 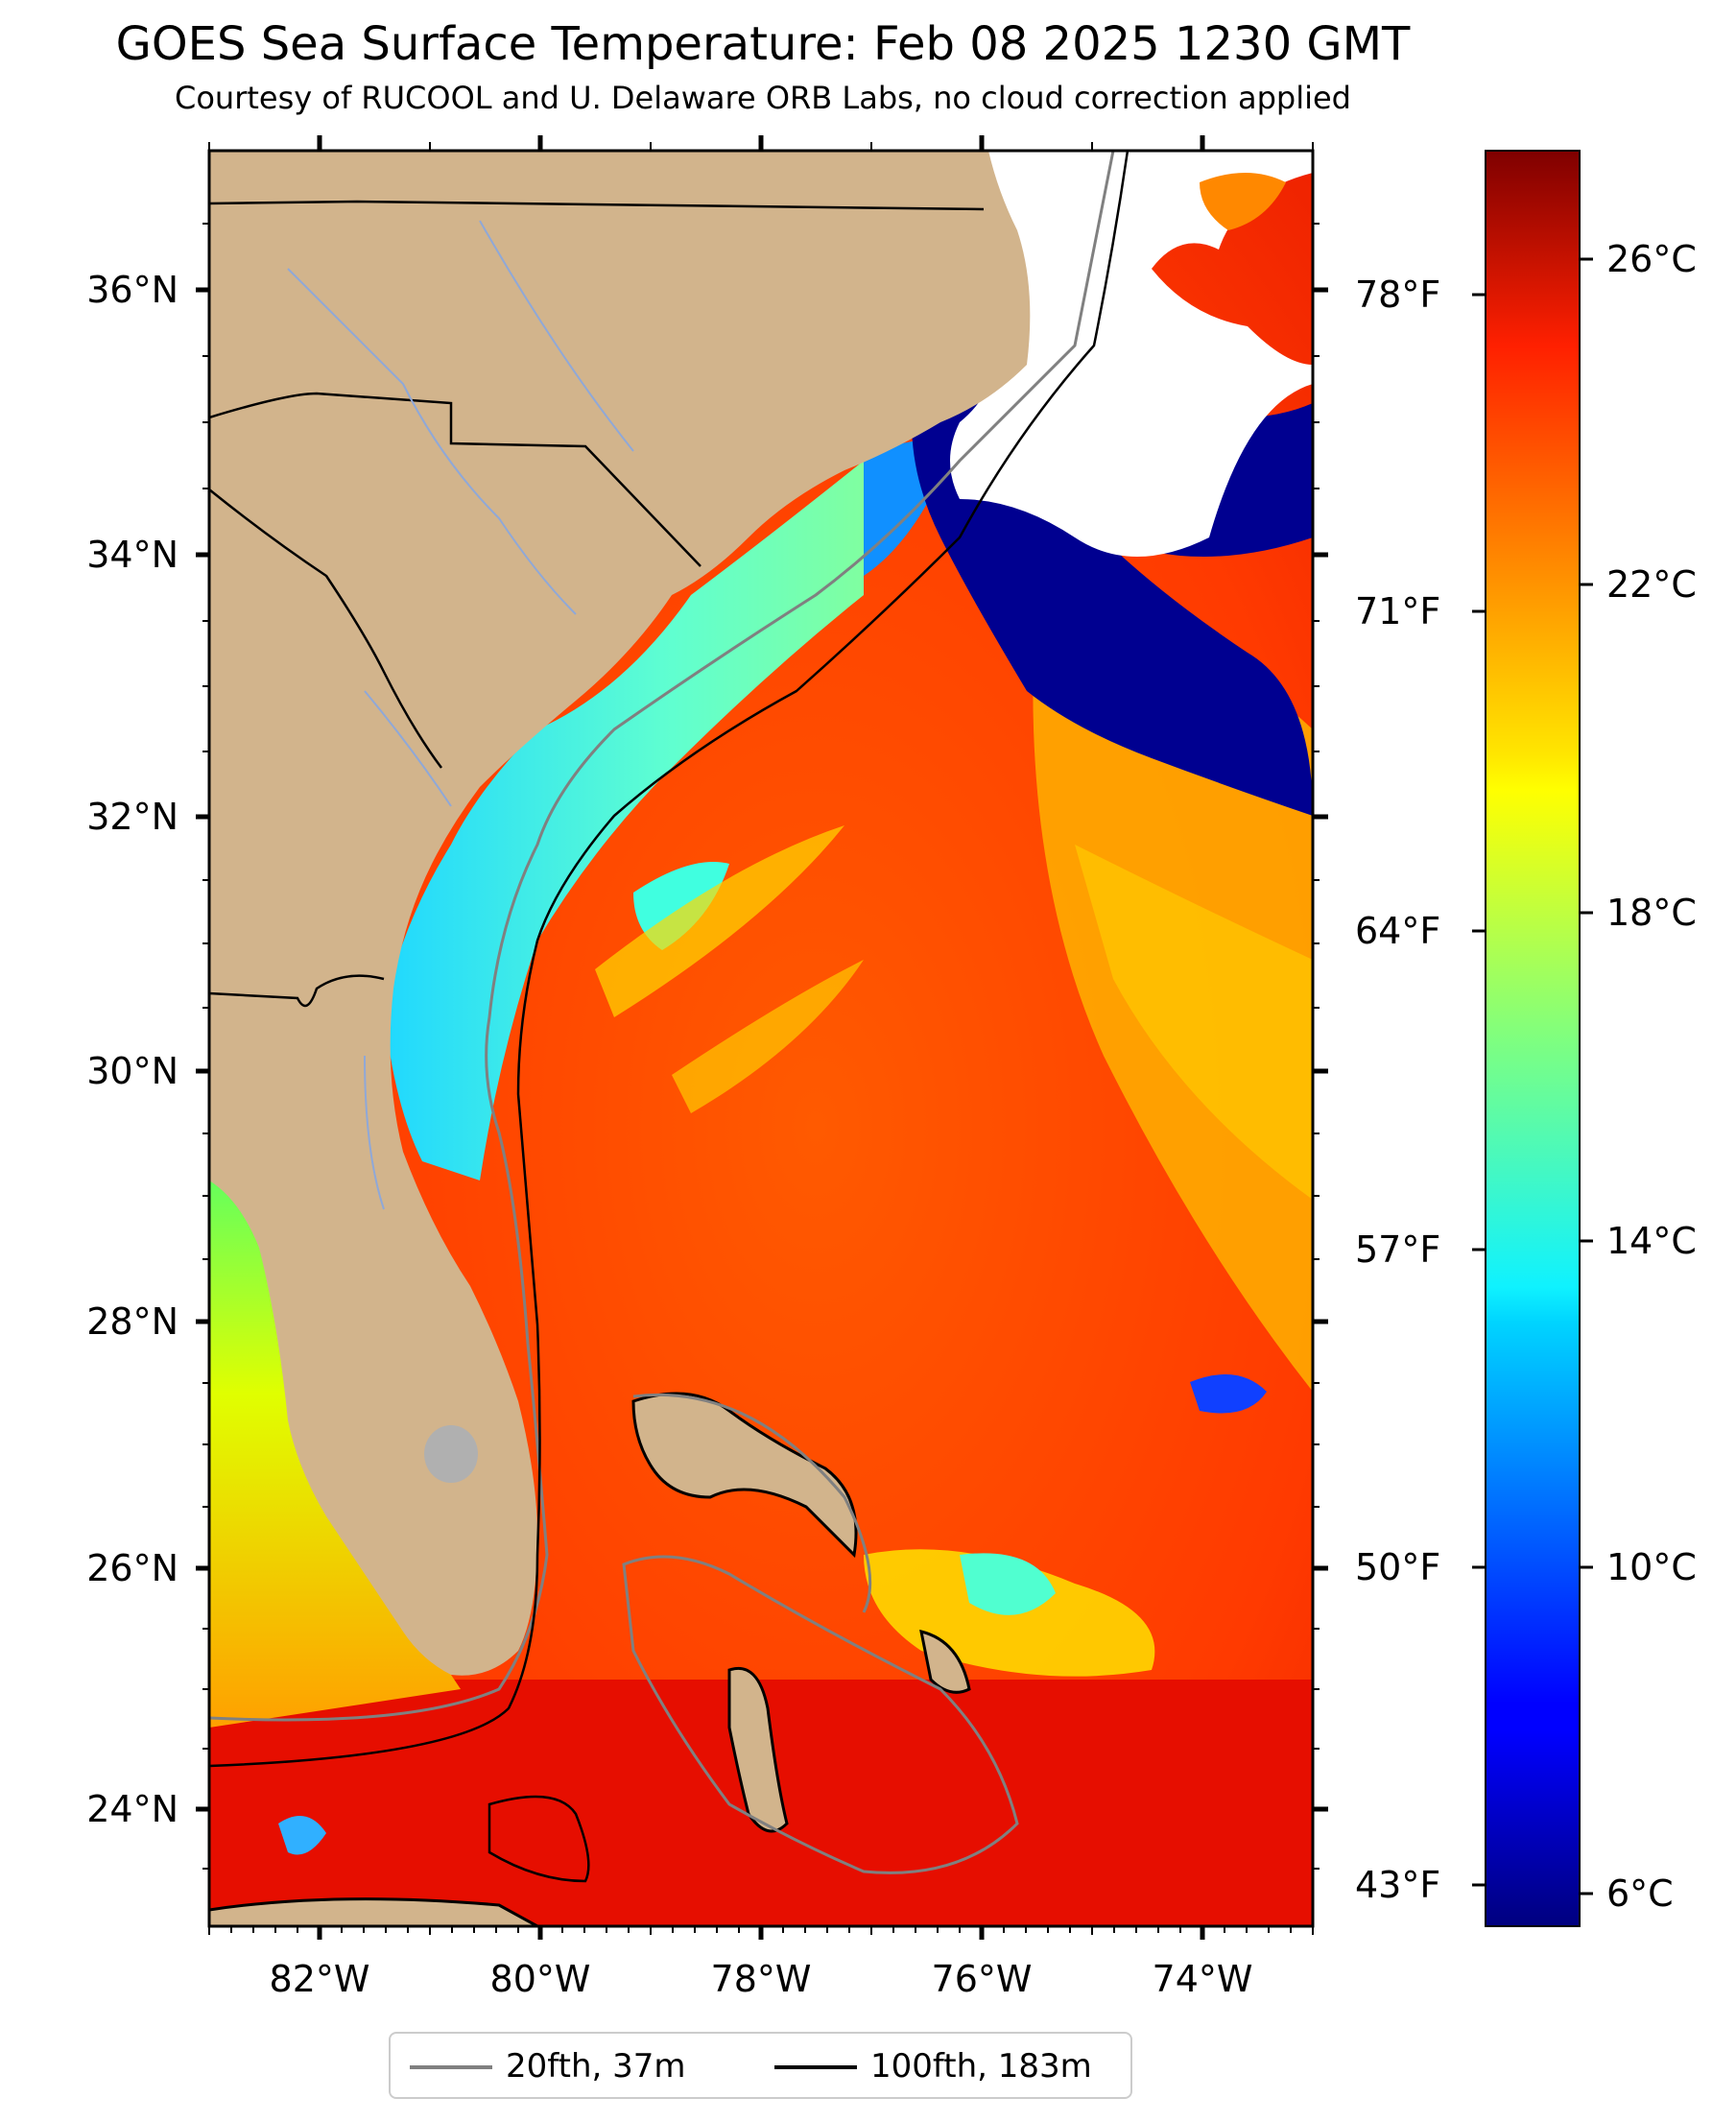 I want to click on lon-label-82: 82°W, so click(x=319, y=1979).